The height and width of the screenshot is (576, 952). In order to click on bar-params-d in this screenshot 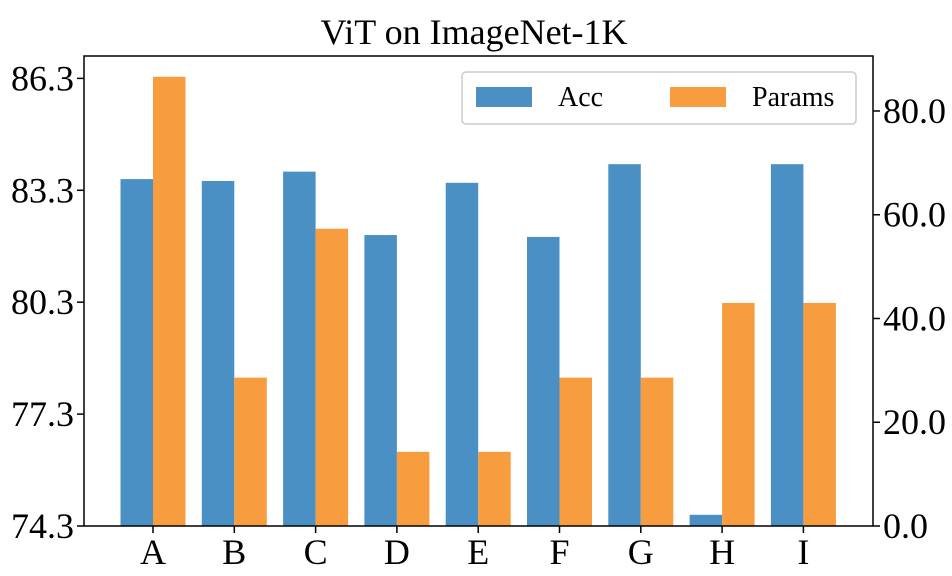, I will do `click(413, 488)`.